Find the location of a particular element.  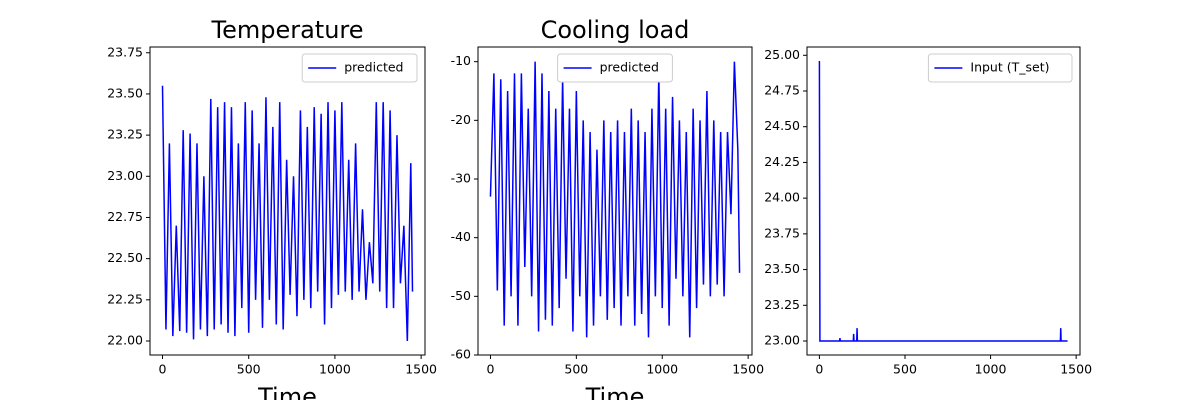

y-tick-label: 24.50 is located at coordinates (782, 125).